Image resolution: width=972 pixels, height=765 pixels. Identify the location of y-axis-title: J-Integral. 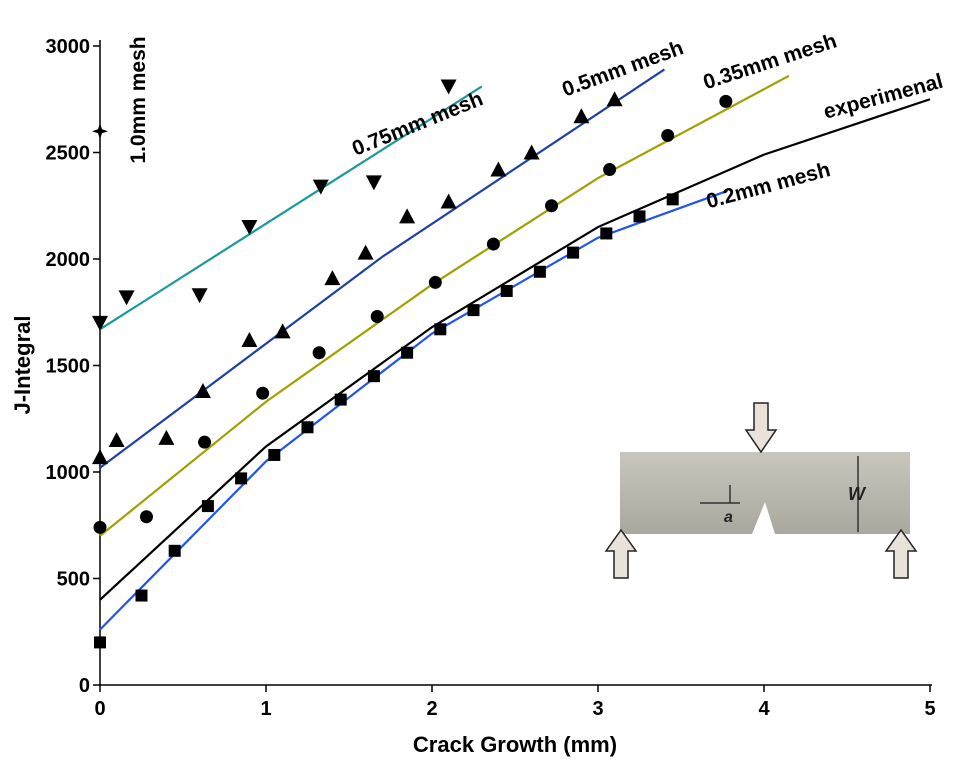
(22, 364).